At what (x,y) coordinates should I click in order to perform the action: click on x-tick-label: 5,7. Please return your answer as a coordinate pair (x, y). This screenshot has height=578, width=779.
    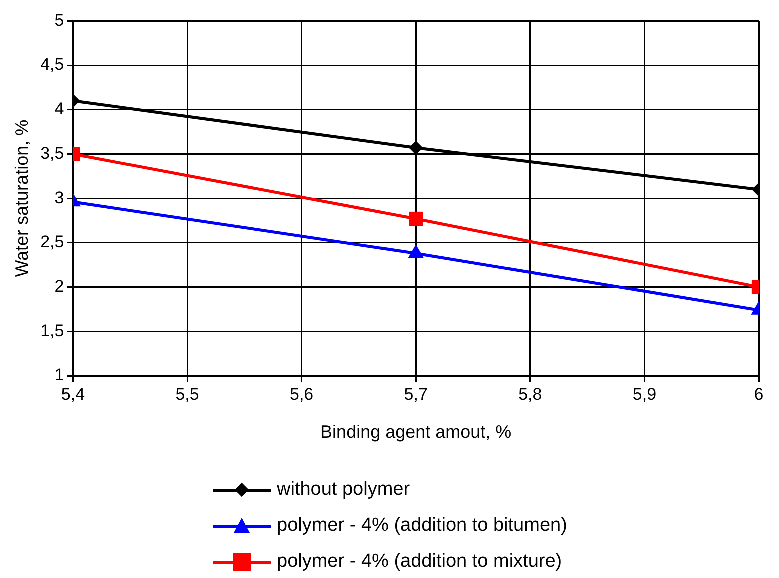
    Looking at the image, I should click on (416, 394).